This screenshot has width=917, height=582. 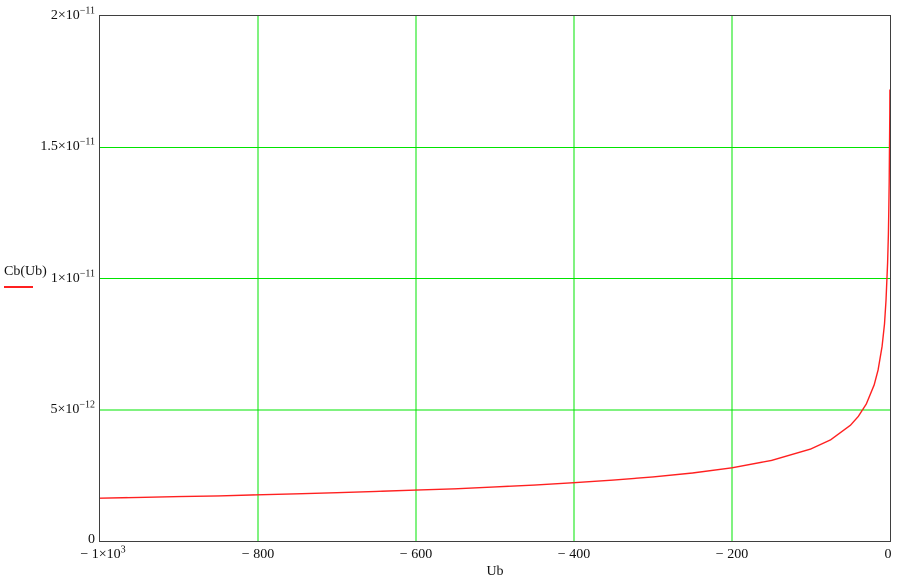 I want to click on legend-trace-marker, so click(x=18, y=287).